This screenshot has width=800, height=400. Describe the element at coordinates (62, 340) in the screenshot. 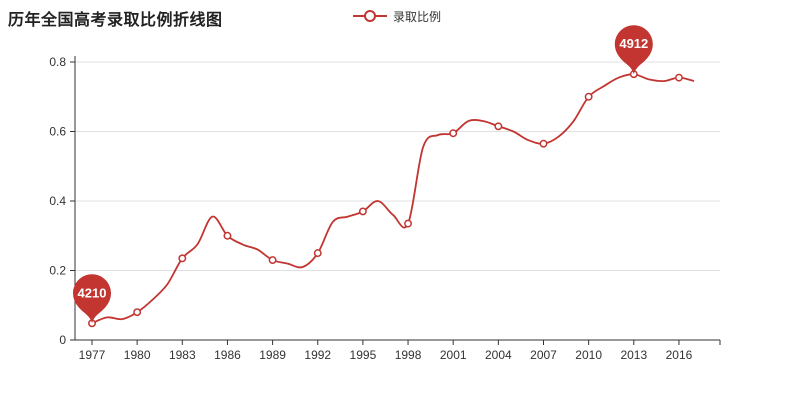

I see `y-axis-label: 0` at that location.